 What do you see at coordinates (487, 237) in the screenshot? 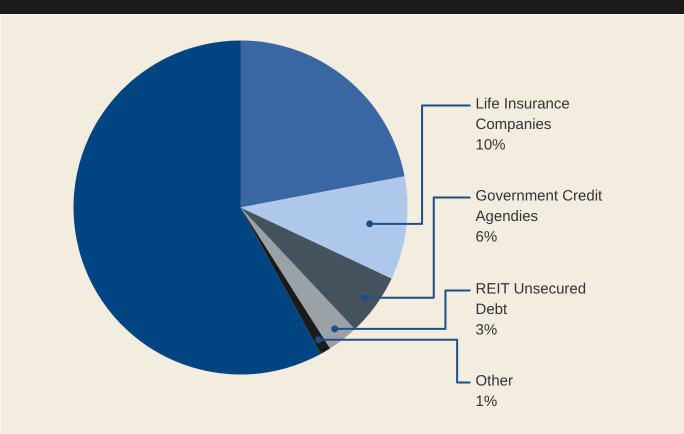
I see `data-label: 6%` at bounding box center [487, 237].